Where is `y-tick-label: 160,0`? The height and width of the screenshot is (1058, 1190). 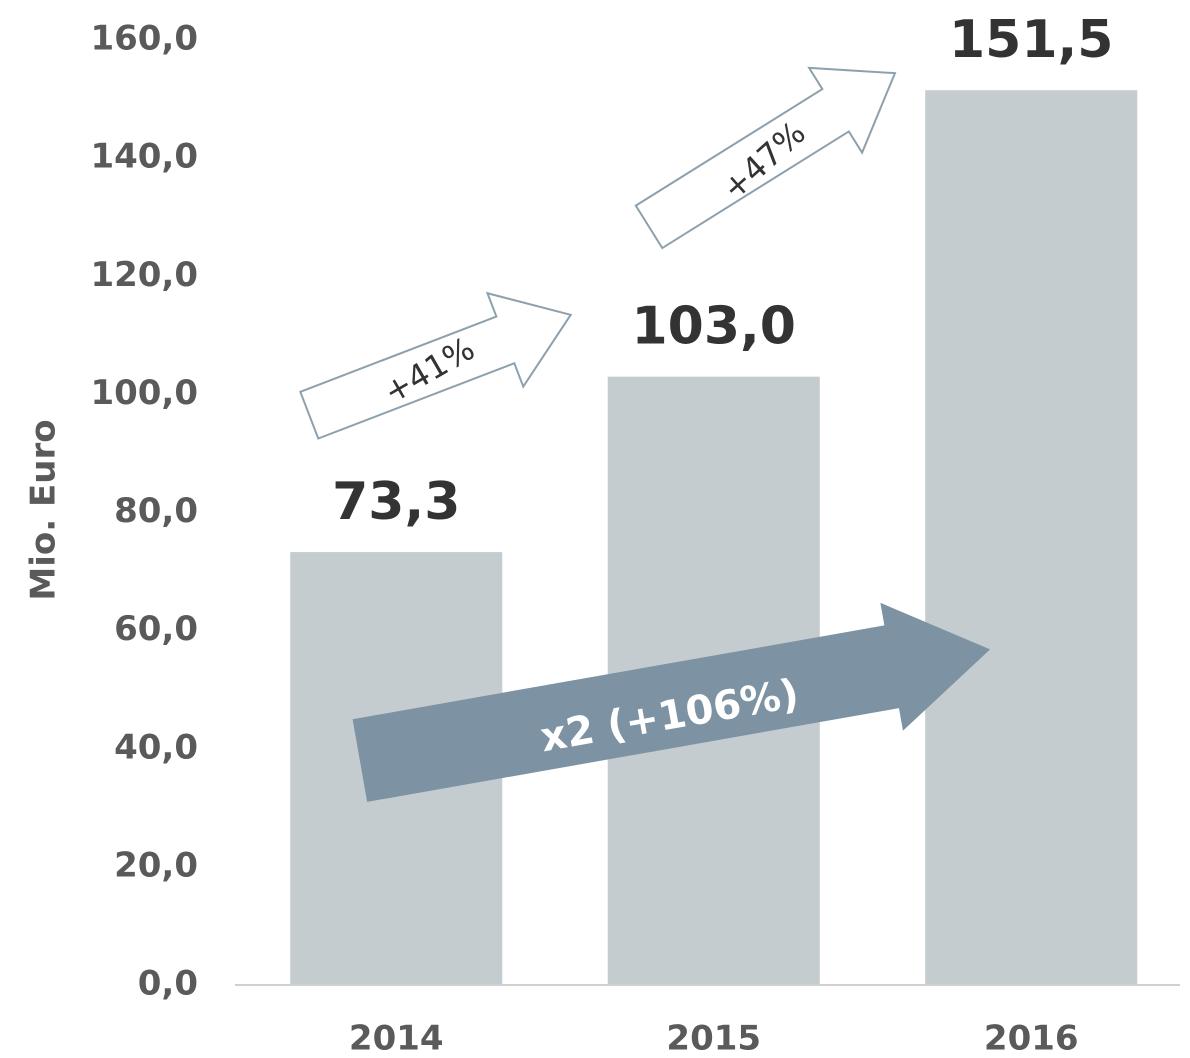 y-tick-label: 160,0 is located at coordinates (144, 39).